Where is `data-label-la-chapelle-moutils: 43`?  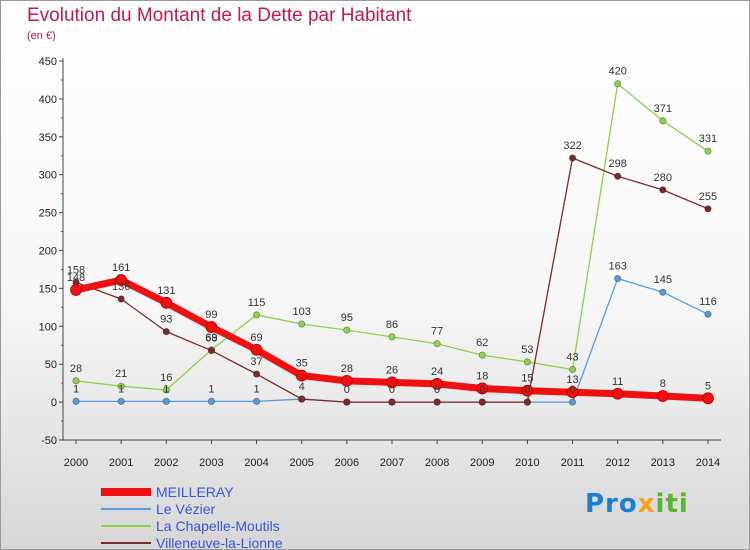 data-label-la-chapelle-moutils: 43 is located at coordinates (572, 358).